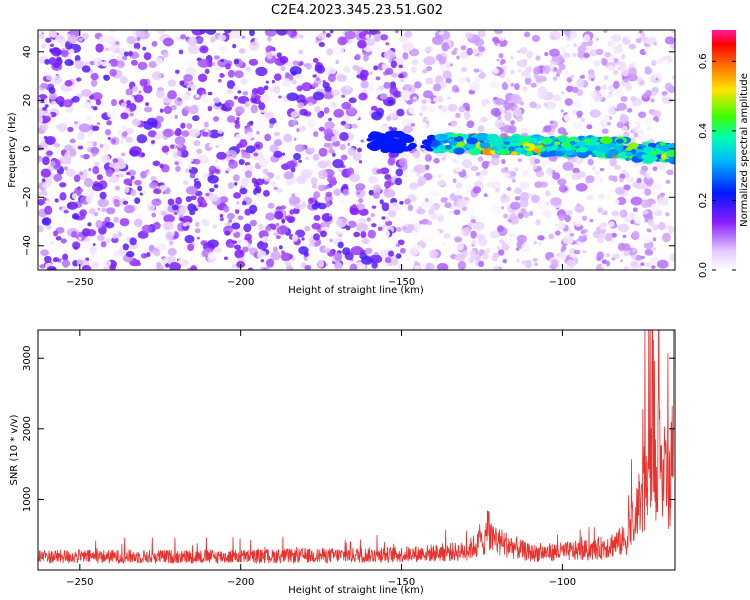  I want to click on x-tick-label: −250, so click(79, 582).